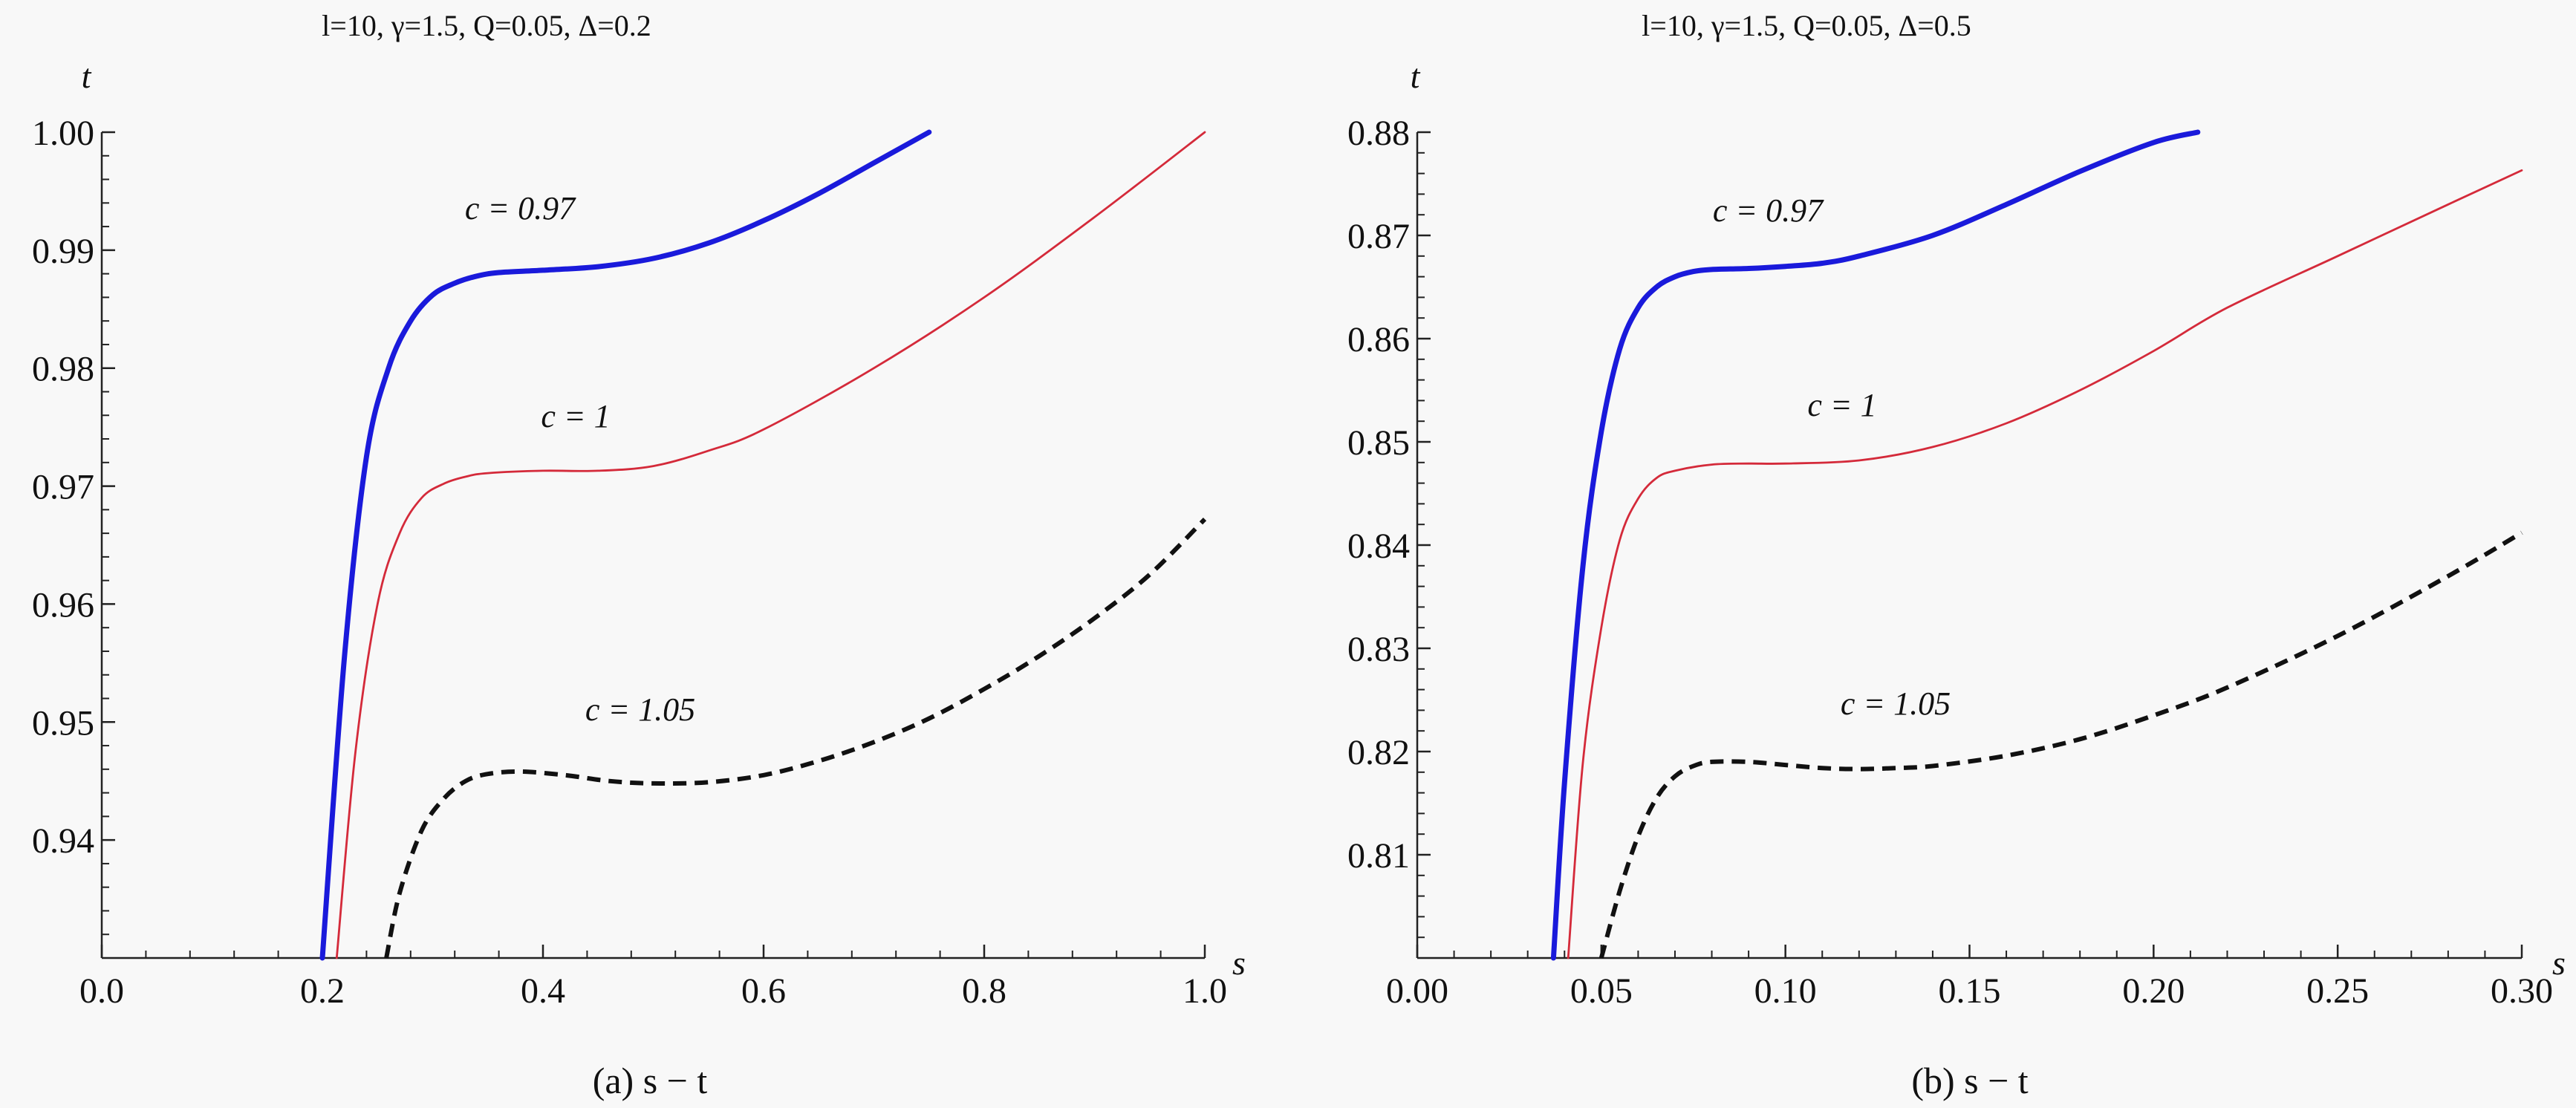  What do you see at coordinates (63, 251) in the screenshot?
I see `y-tick-label: 0.99` at bounding box center [63, 251].